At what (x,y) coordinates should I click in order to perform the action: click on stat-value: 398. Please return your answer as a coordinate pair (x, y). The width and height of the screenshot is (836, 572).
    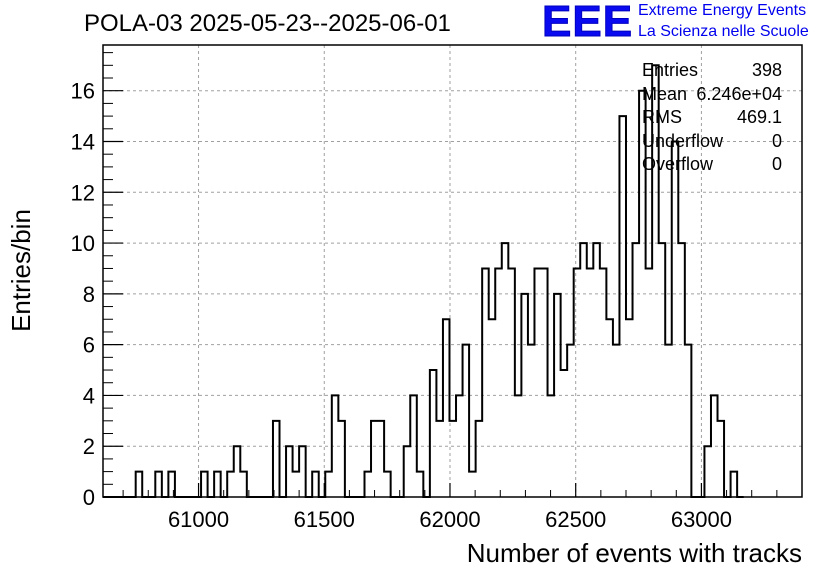
    Looking at the image, I should click on (766, 70).